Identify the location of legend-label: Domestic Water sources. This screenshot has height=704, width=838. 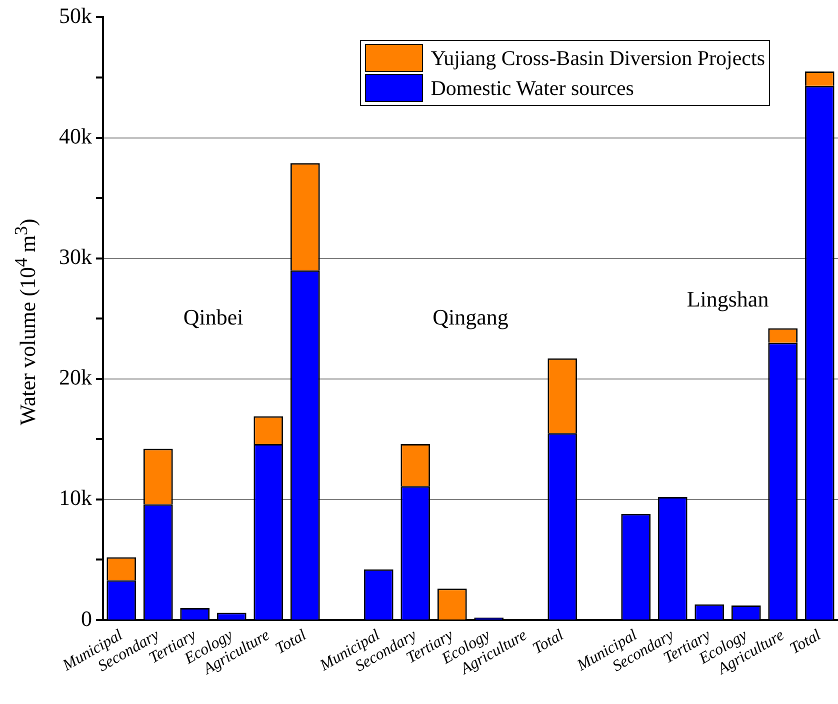
(532, 88).